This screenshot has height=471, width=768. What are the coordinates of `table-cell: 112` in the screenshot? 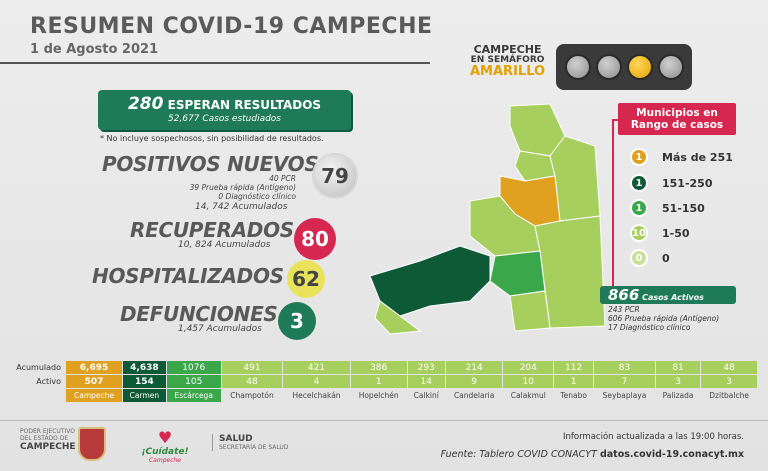 It's located at (574, 367).